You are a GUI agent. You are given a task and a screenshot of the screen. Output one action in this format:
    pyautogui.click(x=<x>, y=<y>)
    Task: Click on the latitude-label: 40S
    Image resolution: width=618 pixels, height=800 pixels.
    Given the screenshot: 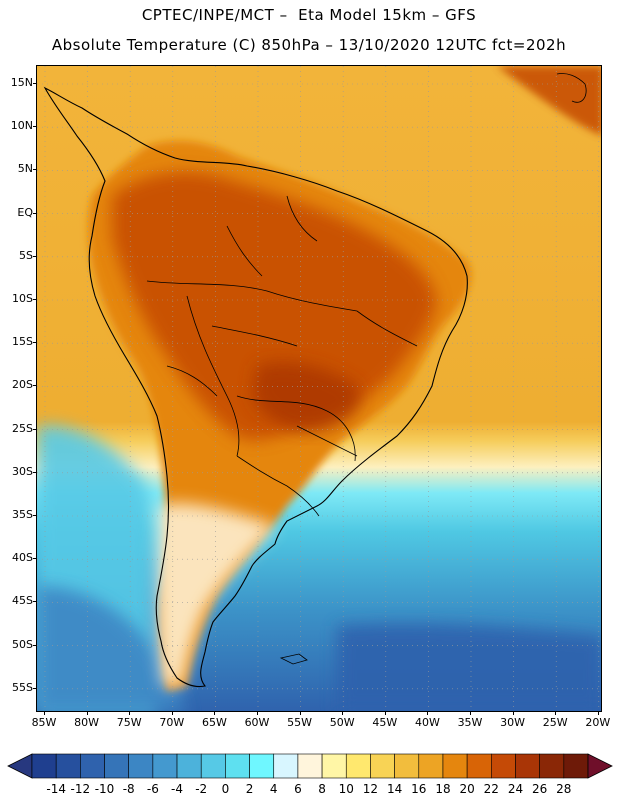 What is the action you would take?
    pyautogui.click(x=22, y=558)
    